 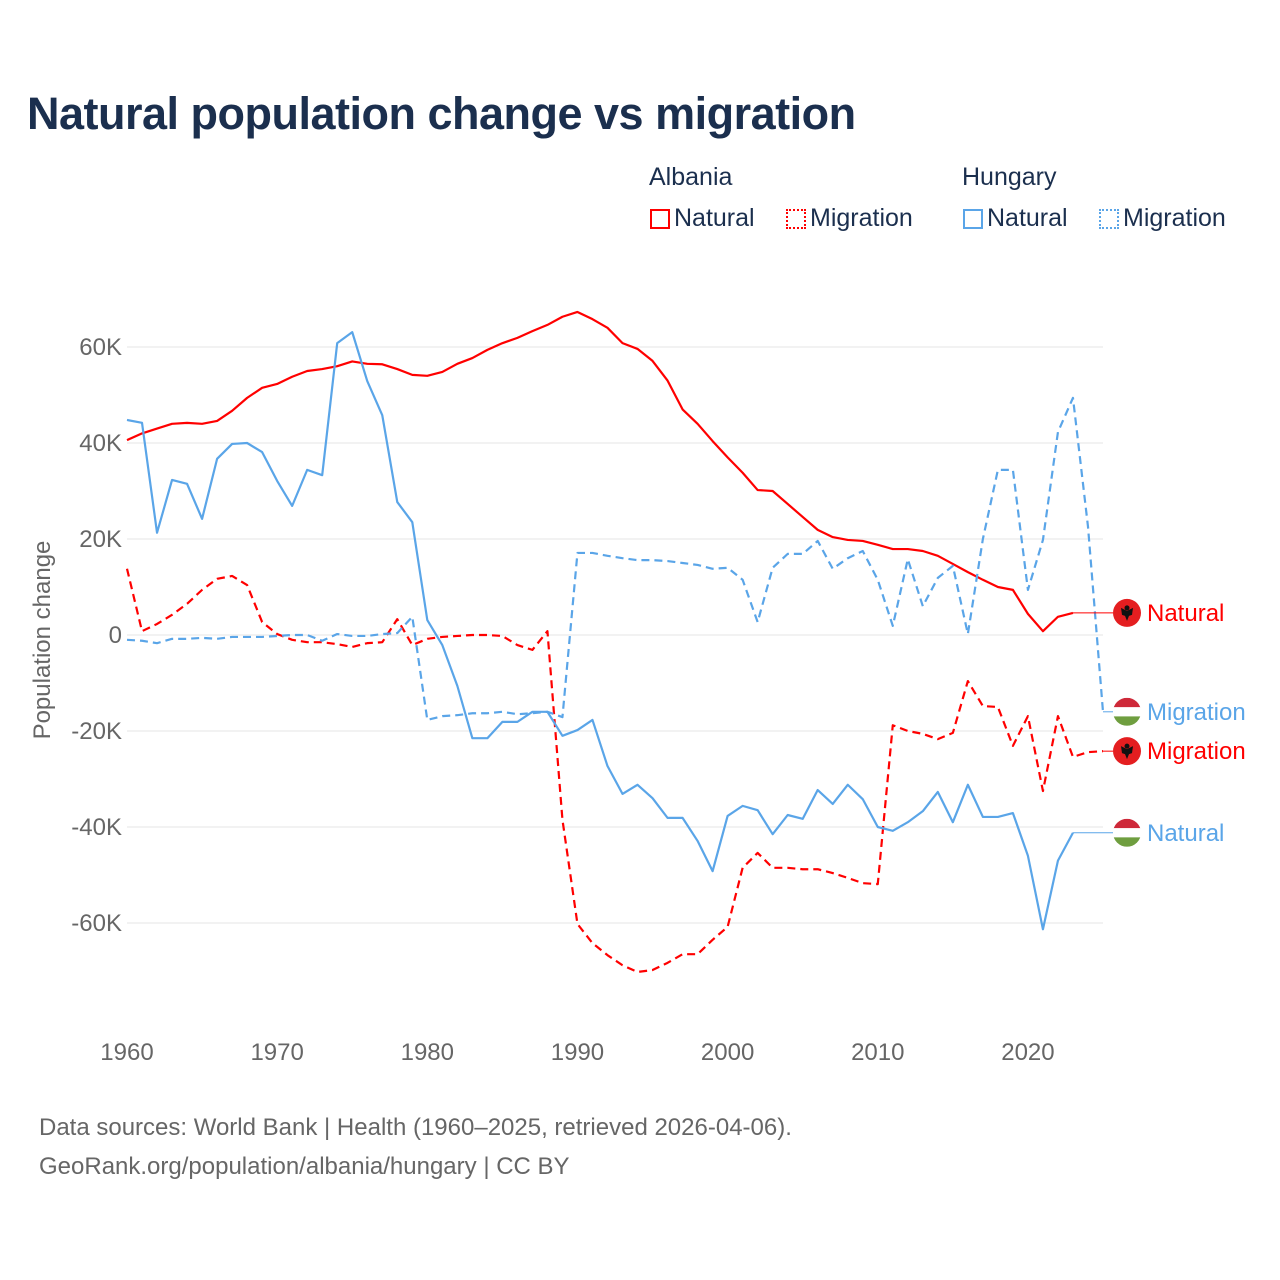 I want to click on y-tick-label: -40K, so click(x=96, y=827).